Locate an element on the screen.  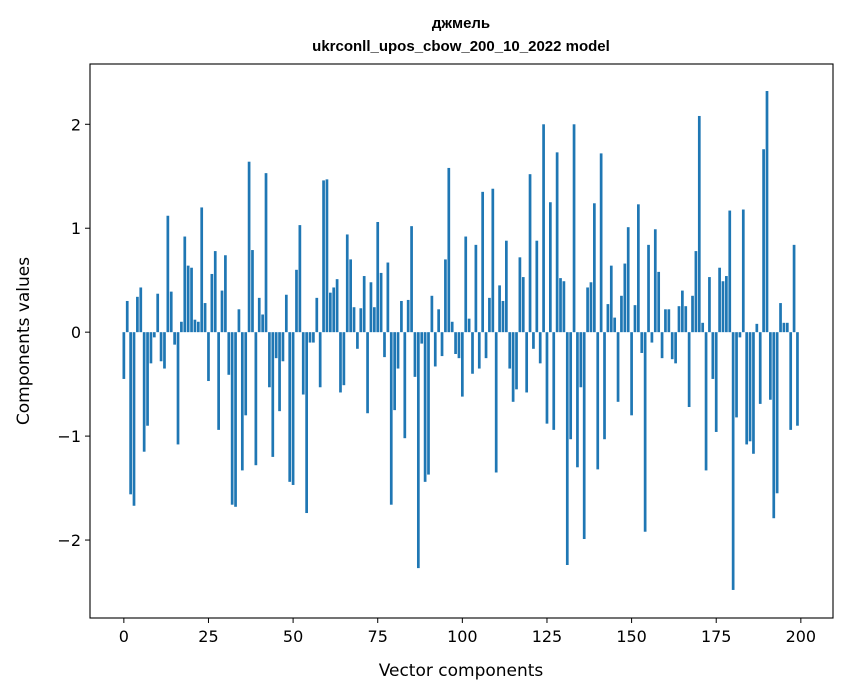
x-tick-label-50: 50 is located at coordinates (293, 636).